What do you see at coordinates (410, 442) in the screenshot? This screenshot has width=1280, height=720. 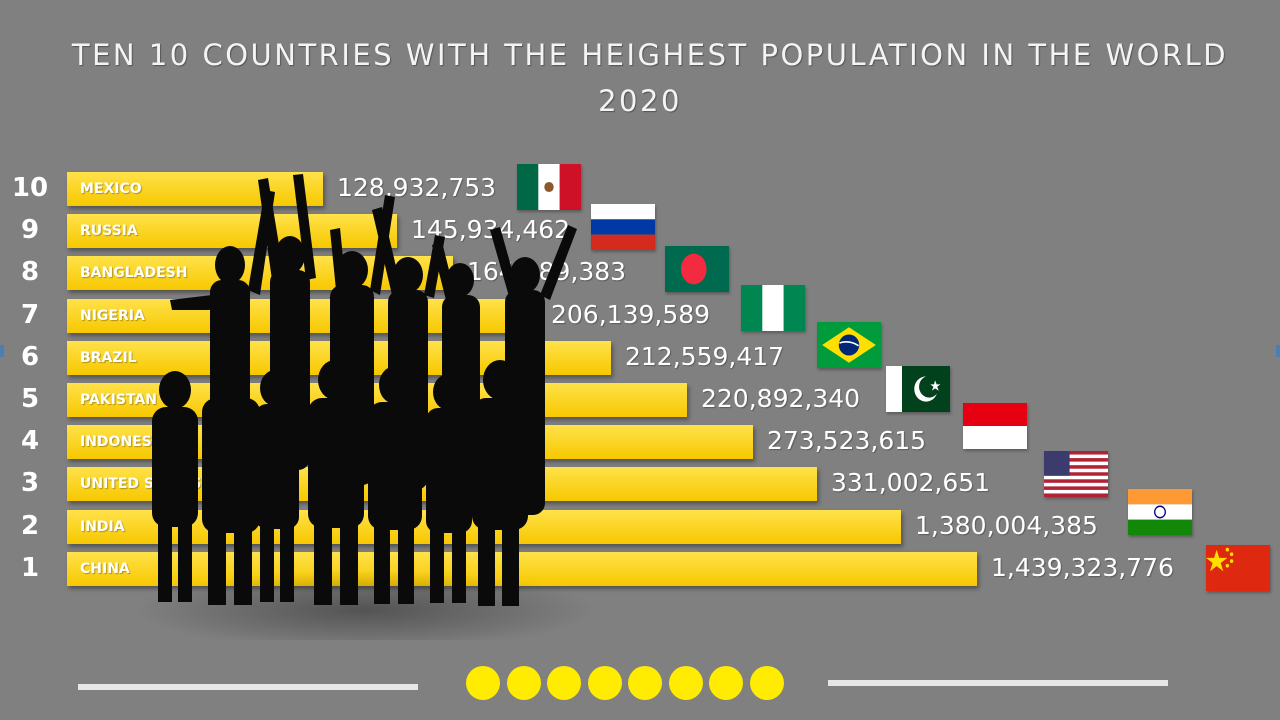 I see `bar-indonesia` at bounding box center [410, 442].